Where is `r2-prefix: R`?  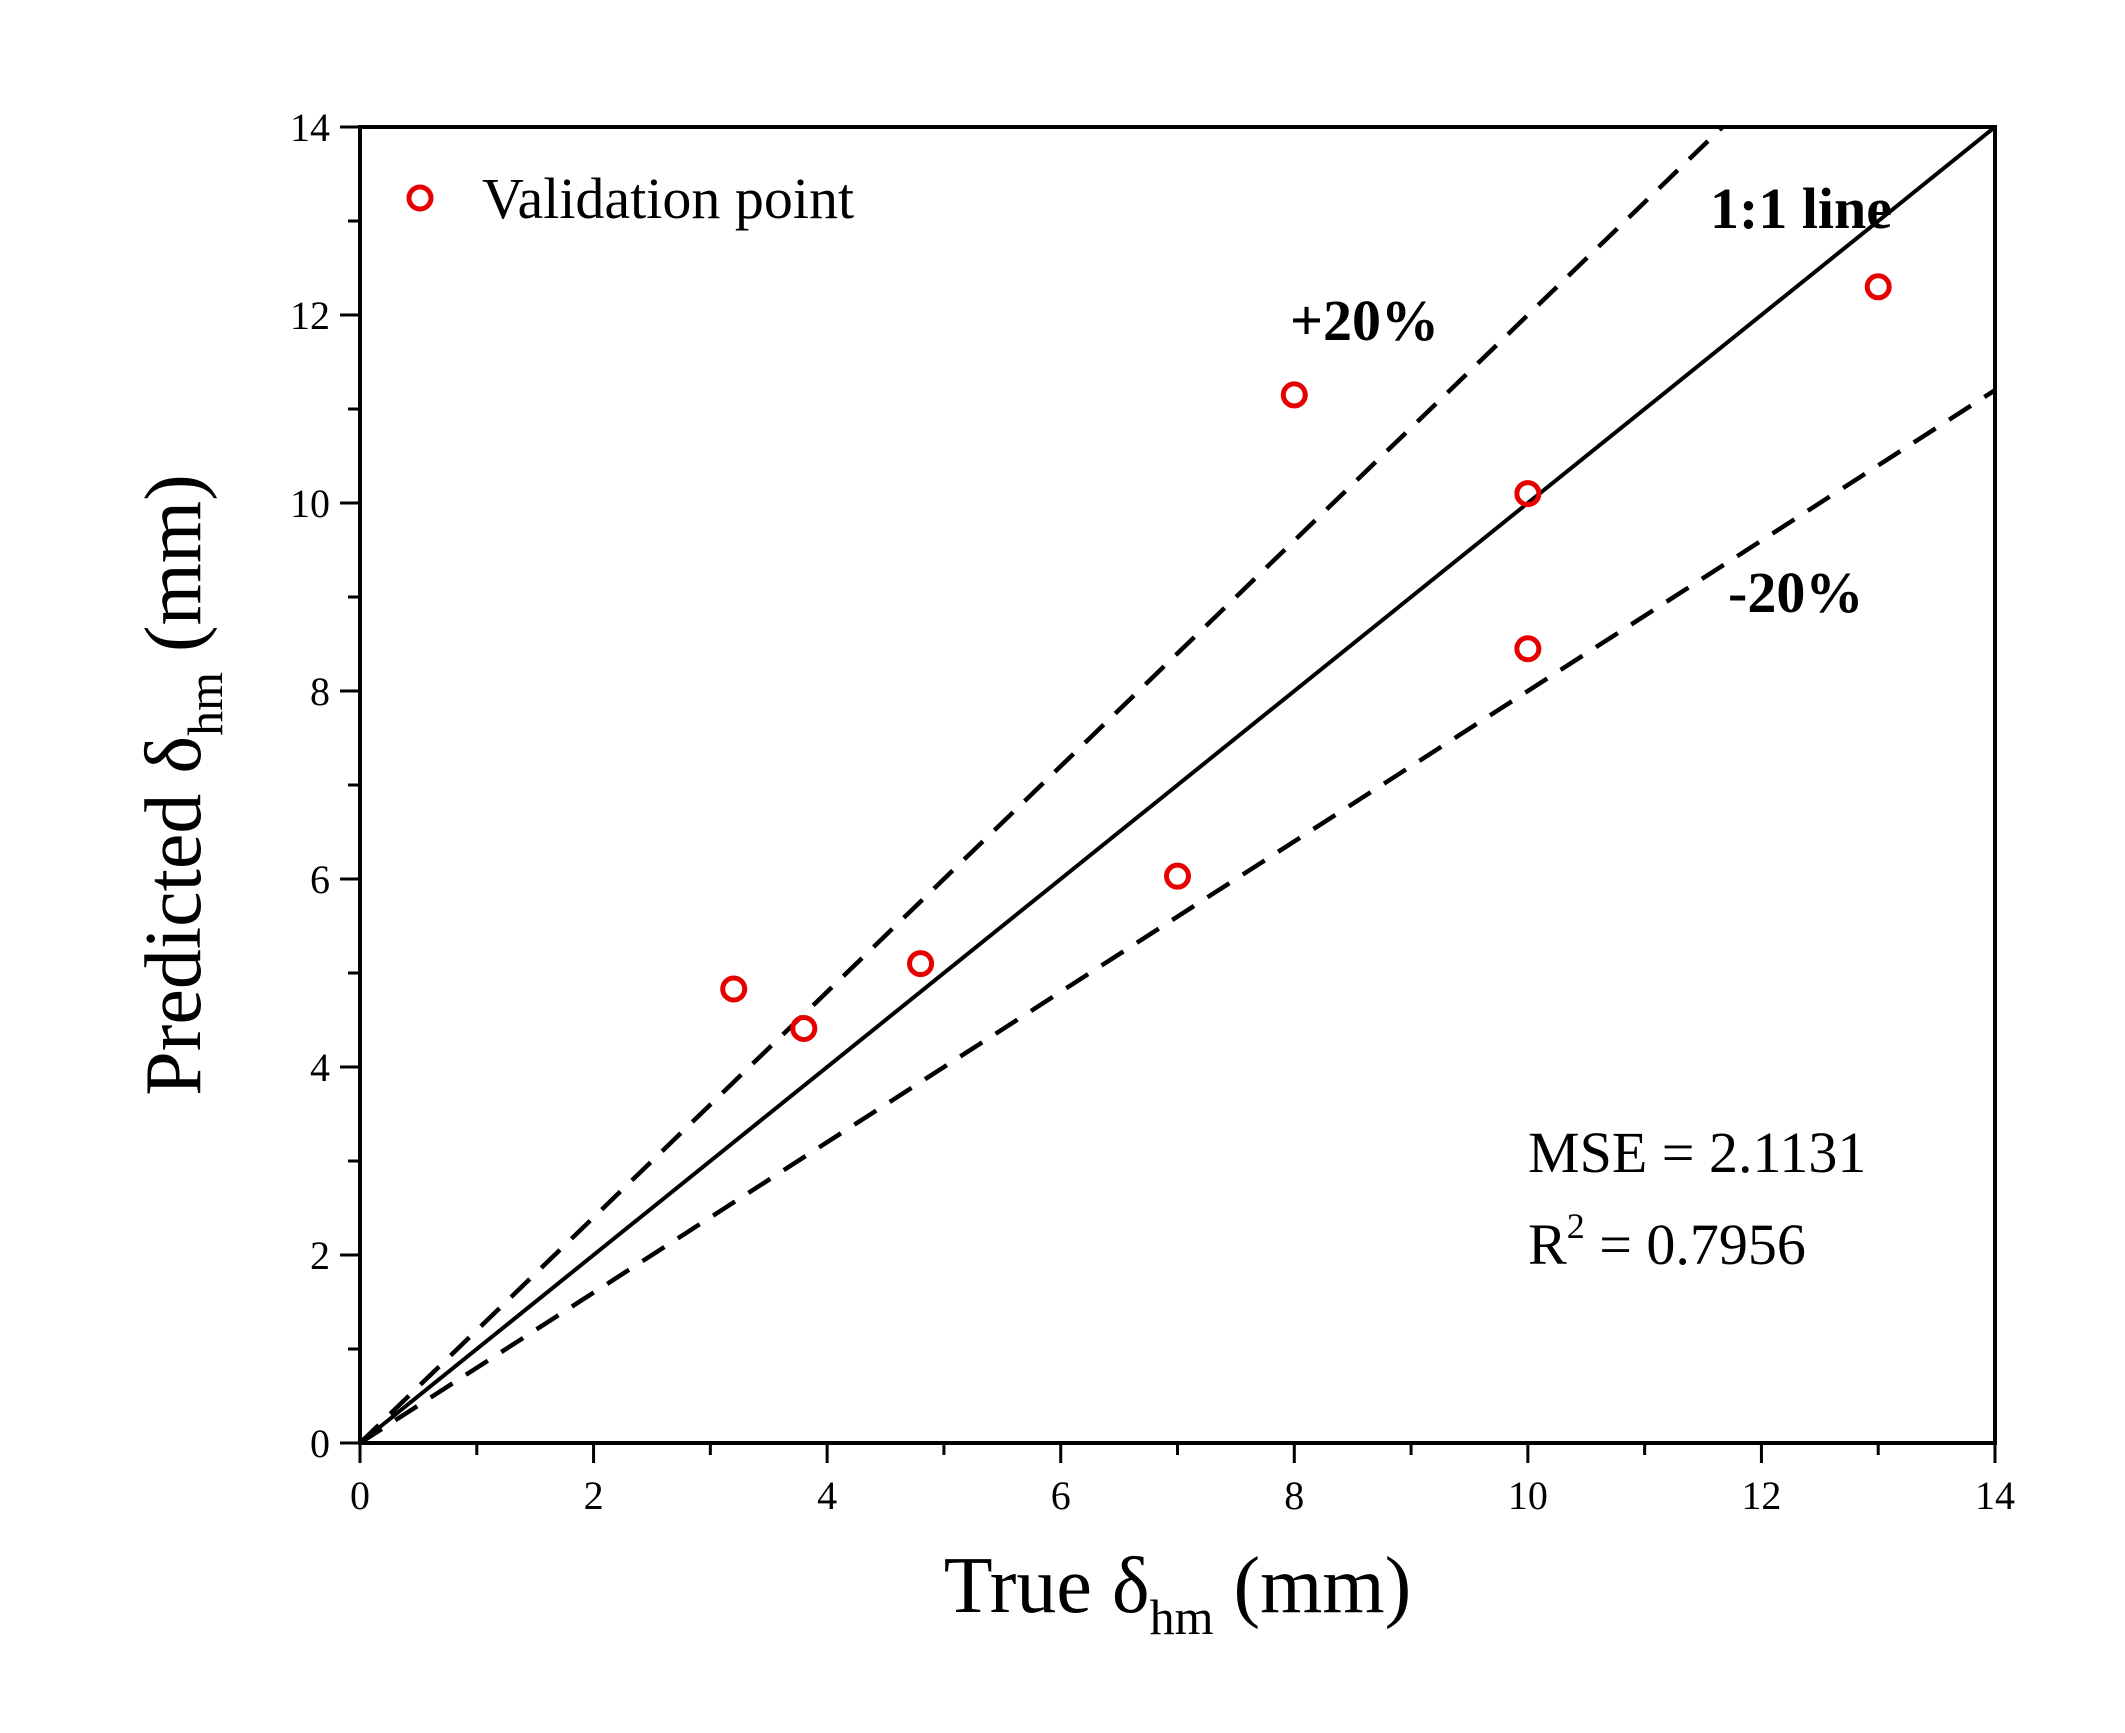
r2-prefix: R is located at coordinates (1547, 1244).